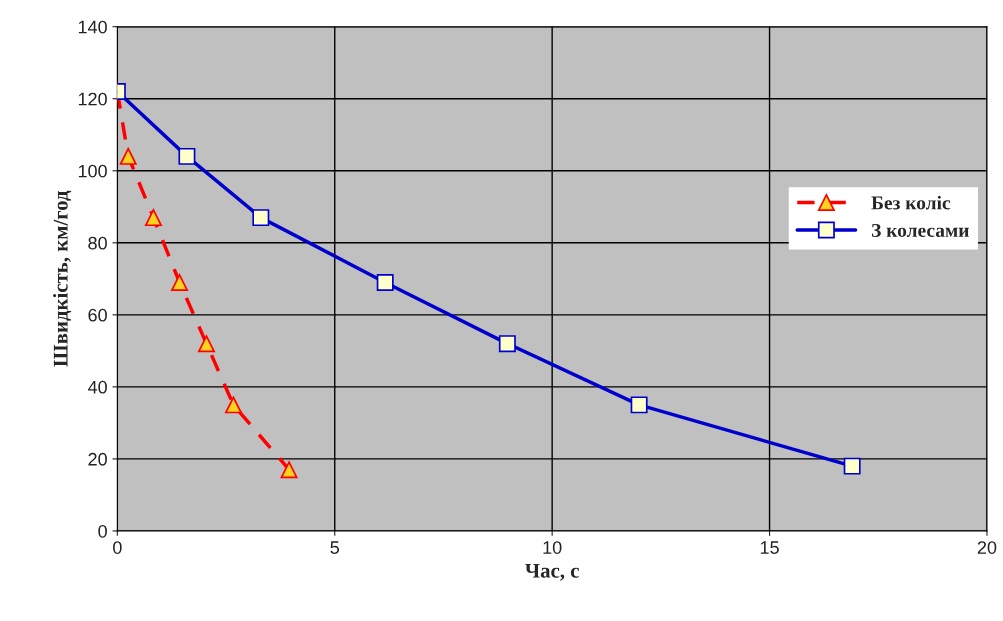 The image size is (1003, 621). I want to click on y-axis-title: Швидкість, км/год, so click(62, 278).